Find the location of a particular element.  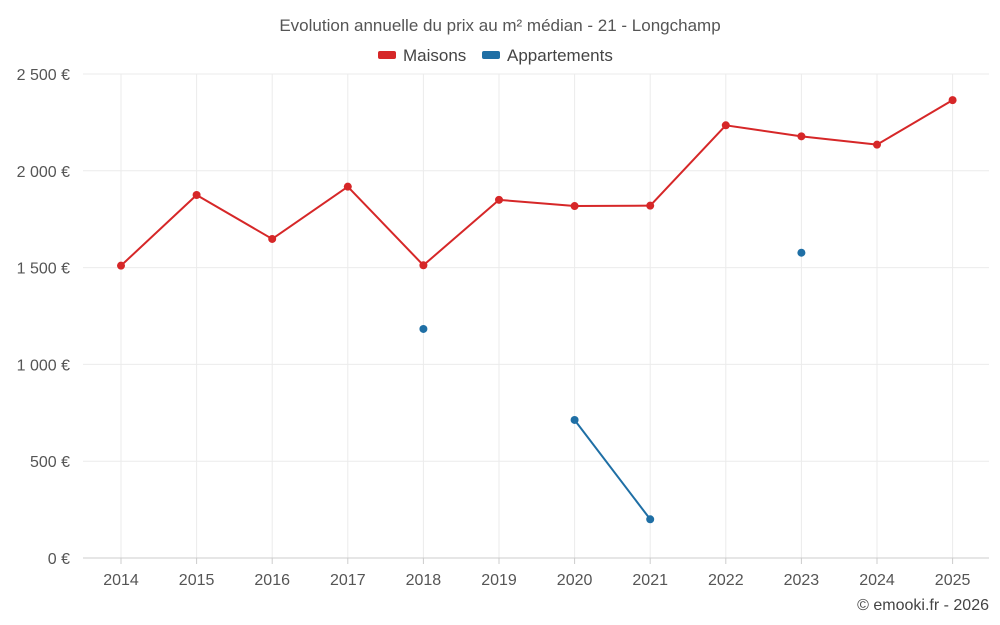

data-point-maisons-2019 is located at coordinates (499, 199).